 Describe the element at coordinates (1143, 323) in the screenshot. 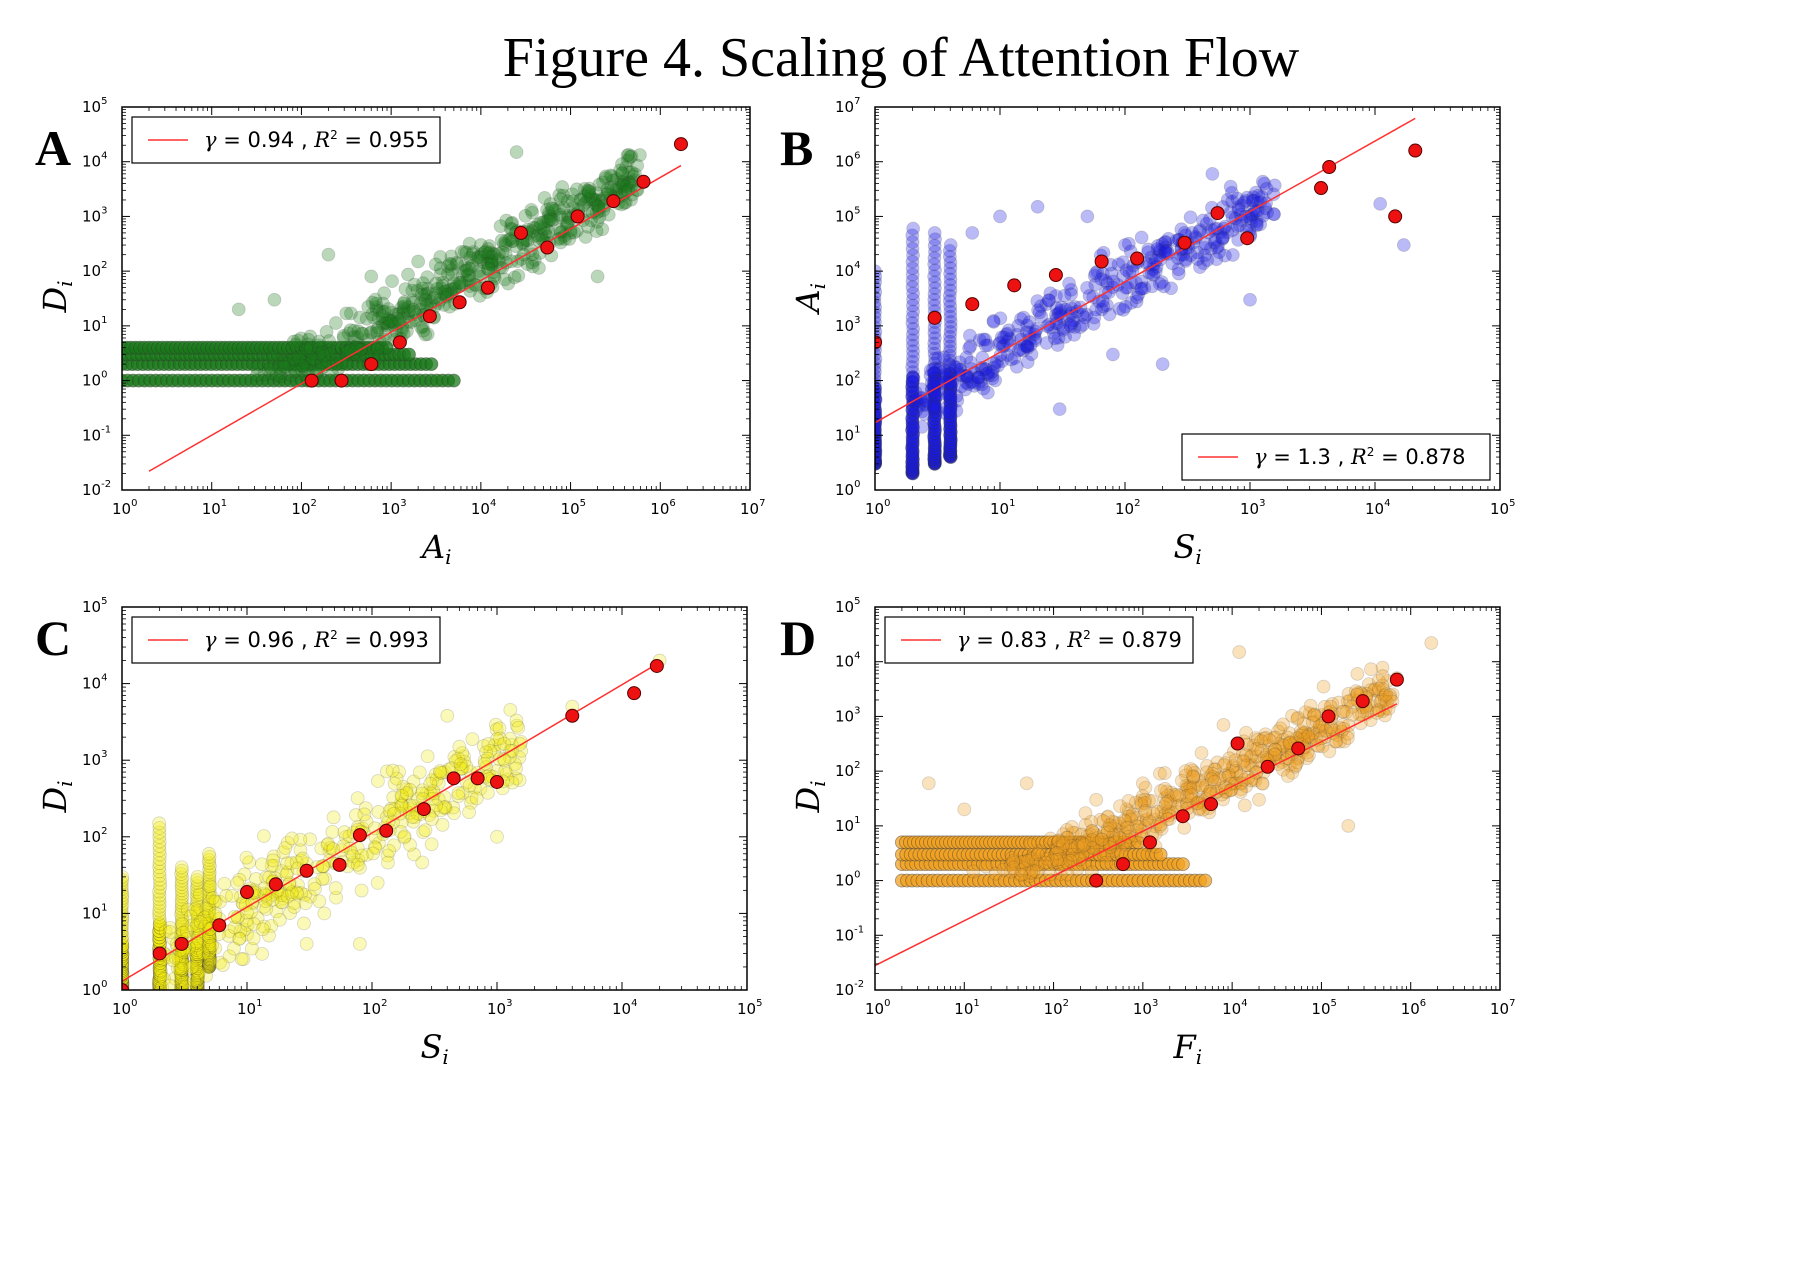

I see `scatter-points` at that location.